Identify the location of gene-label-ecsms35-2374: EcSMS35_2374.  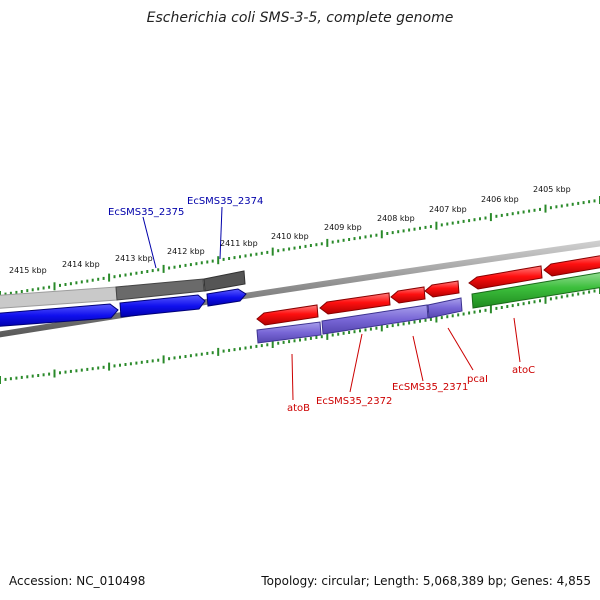
(225, 201).